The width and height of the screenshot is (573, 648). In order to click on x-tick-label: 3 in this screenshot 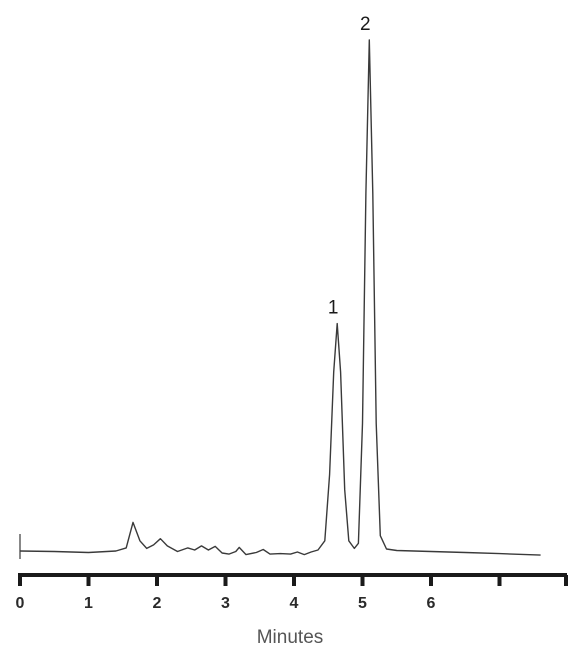, I will do `click(225, 603)`.